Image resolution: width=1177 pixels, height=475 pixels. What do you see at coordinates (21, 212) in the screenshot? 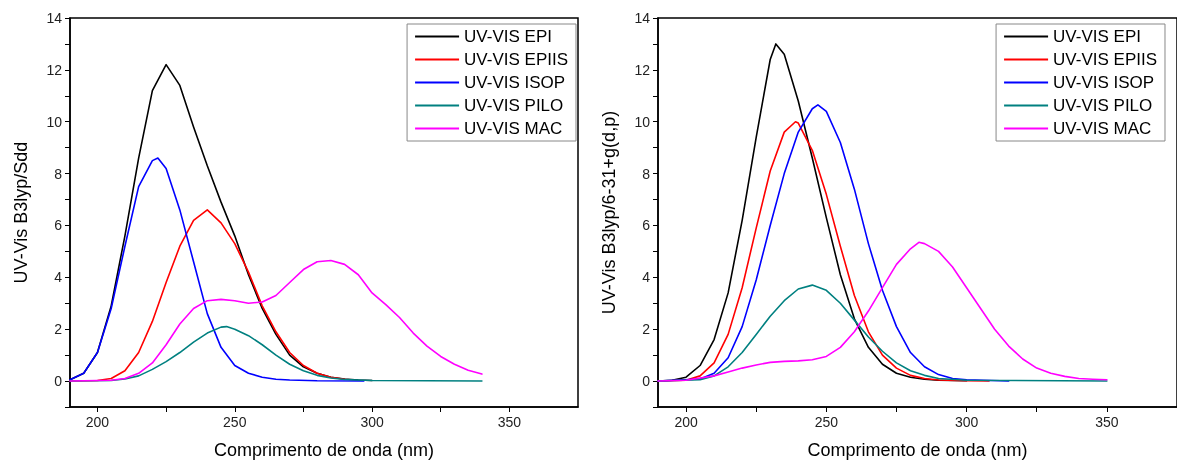
I see `y-axis-title: UV-Vis B3lyp/Sdd` at bounding box center [21, 212].